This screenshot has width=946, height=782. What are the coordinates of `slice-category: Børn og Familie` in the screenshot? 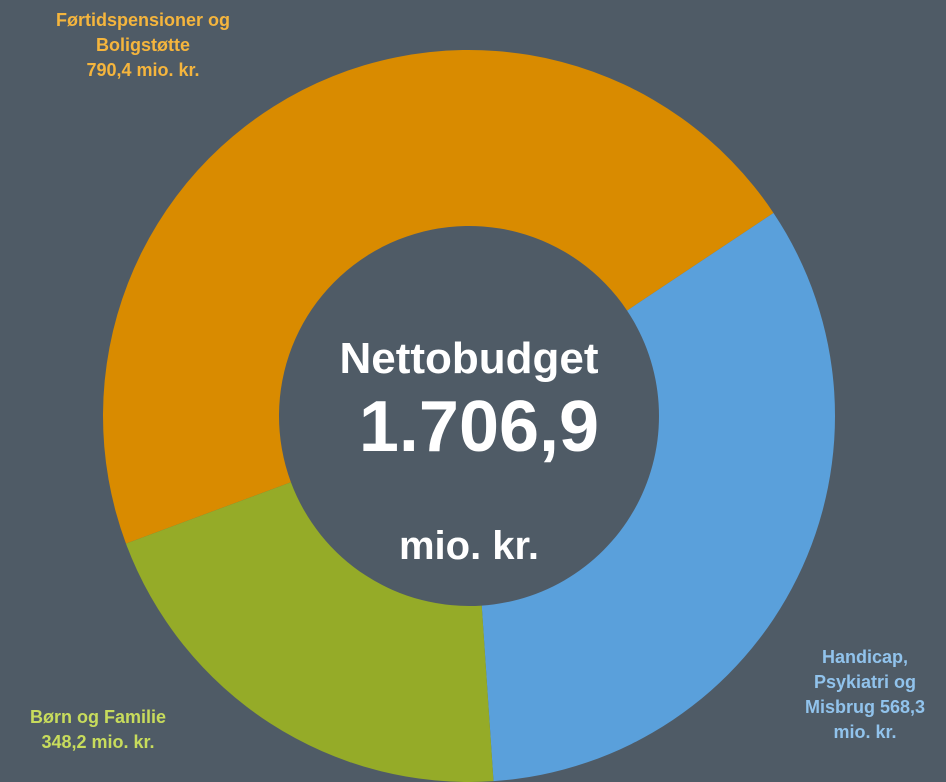 It's located at (97, 717).